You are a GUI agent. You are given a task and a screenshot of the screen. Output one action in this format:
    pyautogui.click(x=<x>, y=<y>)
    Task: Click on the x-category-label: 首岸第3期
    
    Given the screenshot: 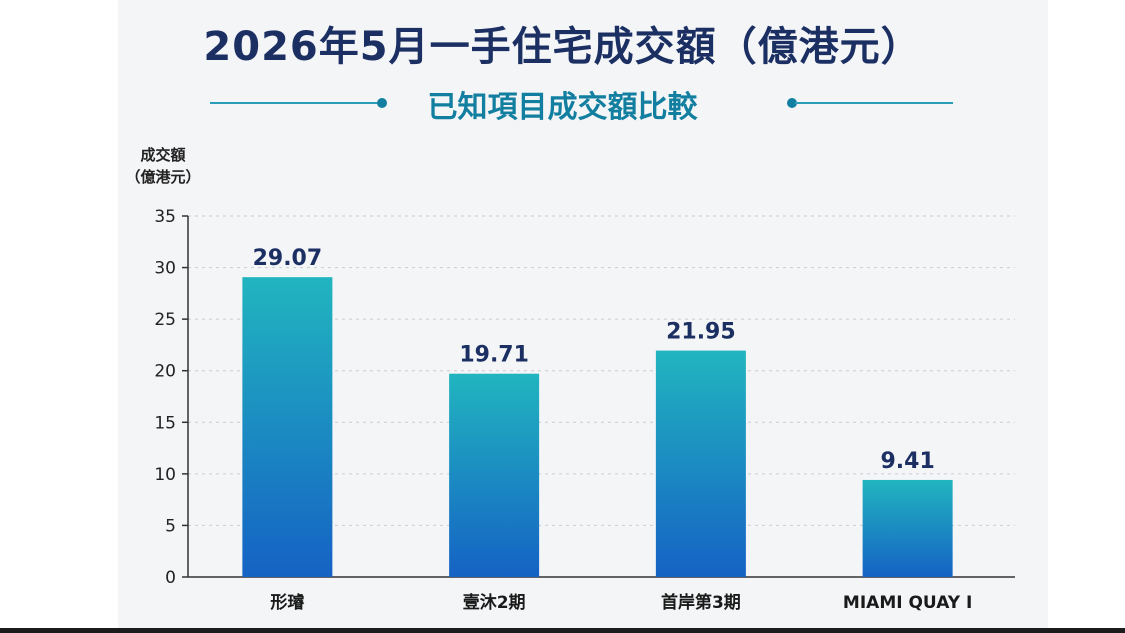 What is the action you would take?
    pyautogui.click(x=701, y=602)
    